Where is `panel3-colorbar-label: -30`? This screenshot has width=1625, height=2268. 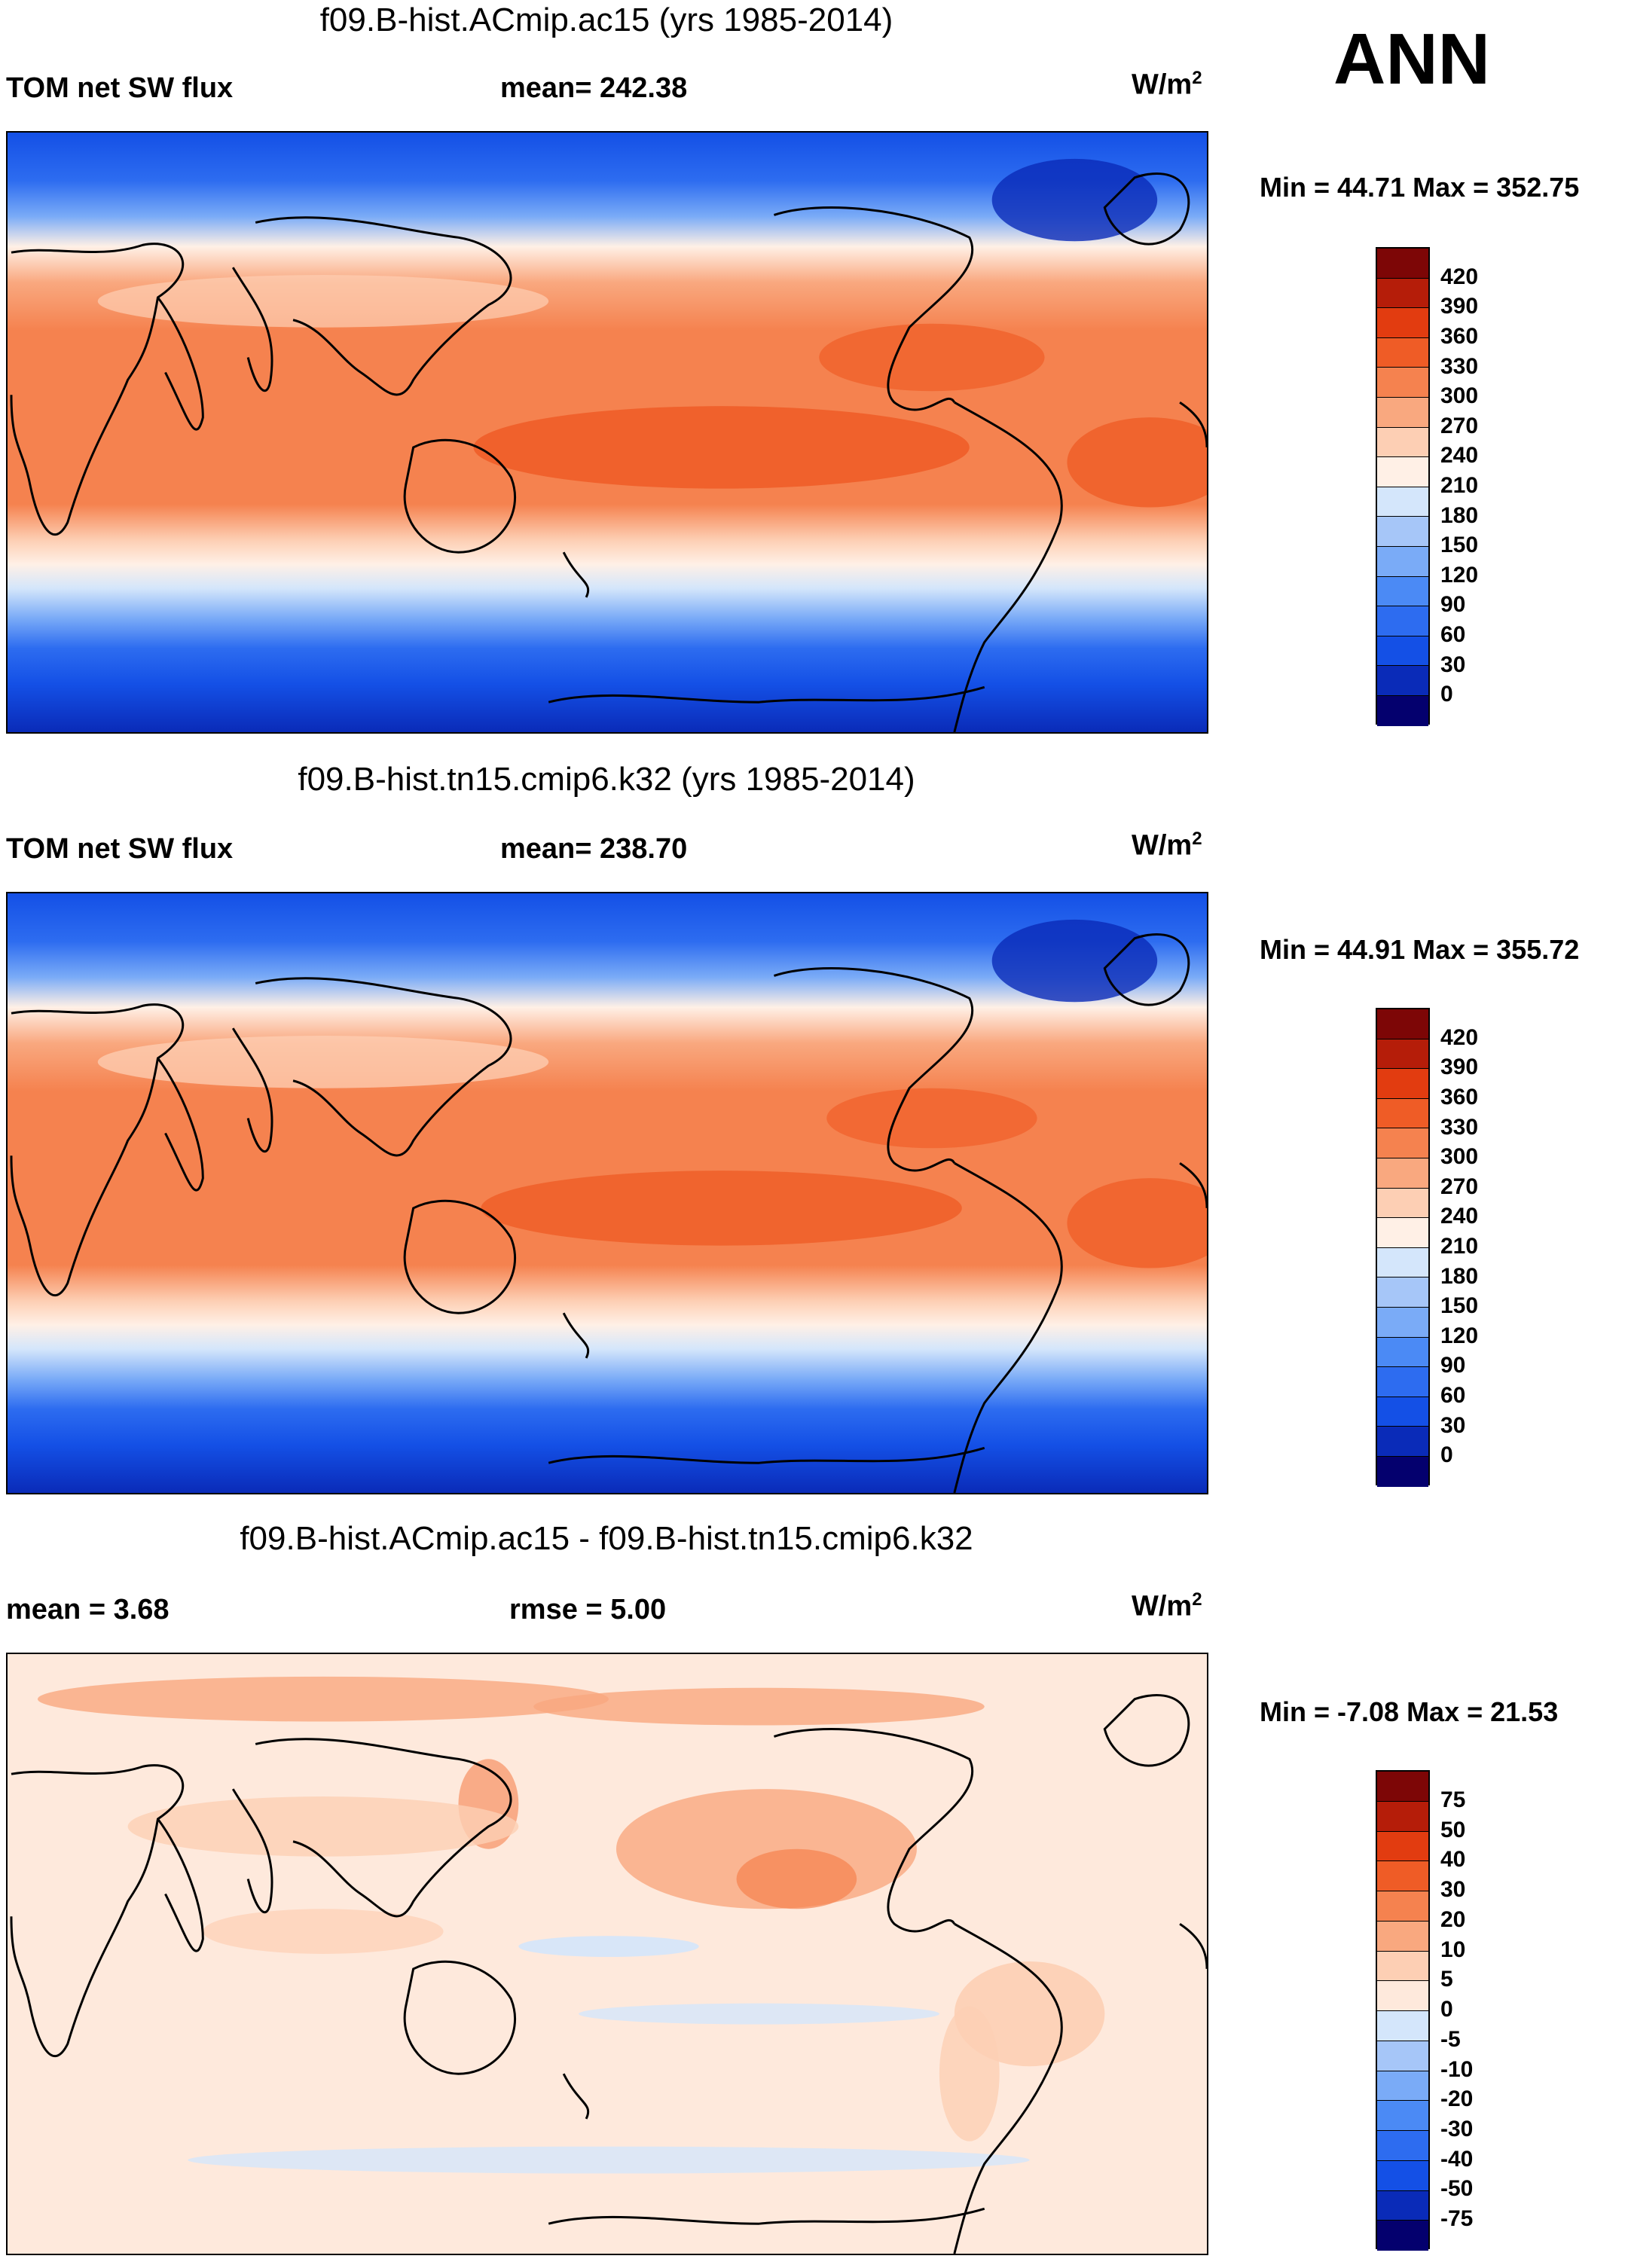 panel3-colorbar-label: -30 is located at coordinates (1457, 2129).